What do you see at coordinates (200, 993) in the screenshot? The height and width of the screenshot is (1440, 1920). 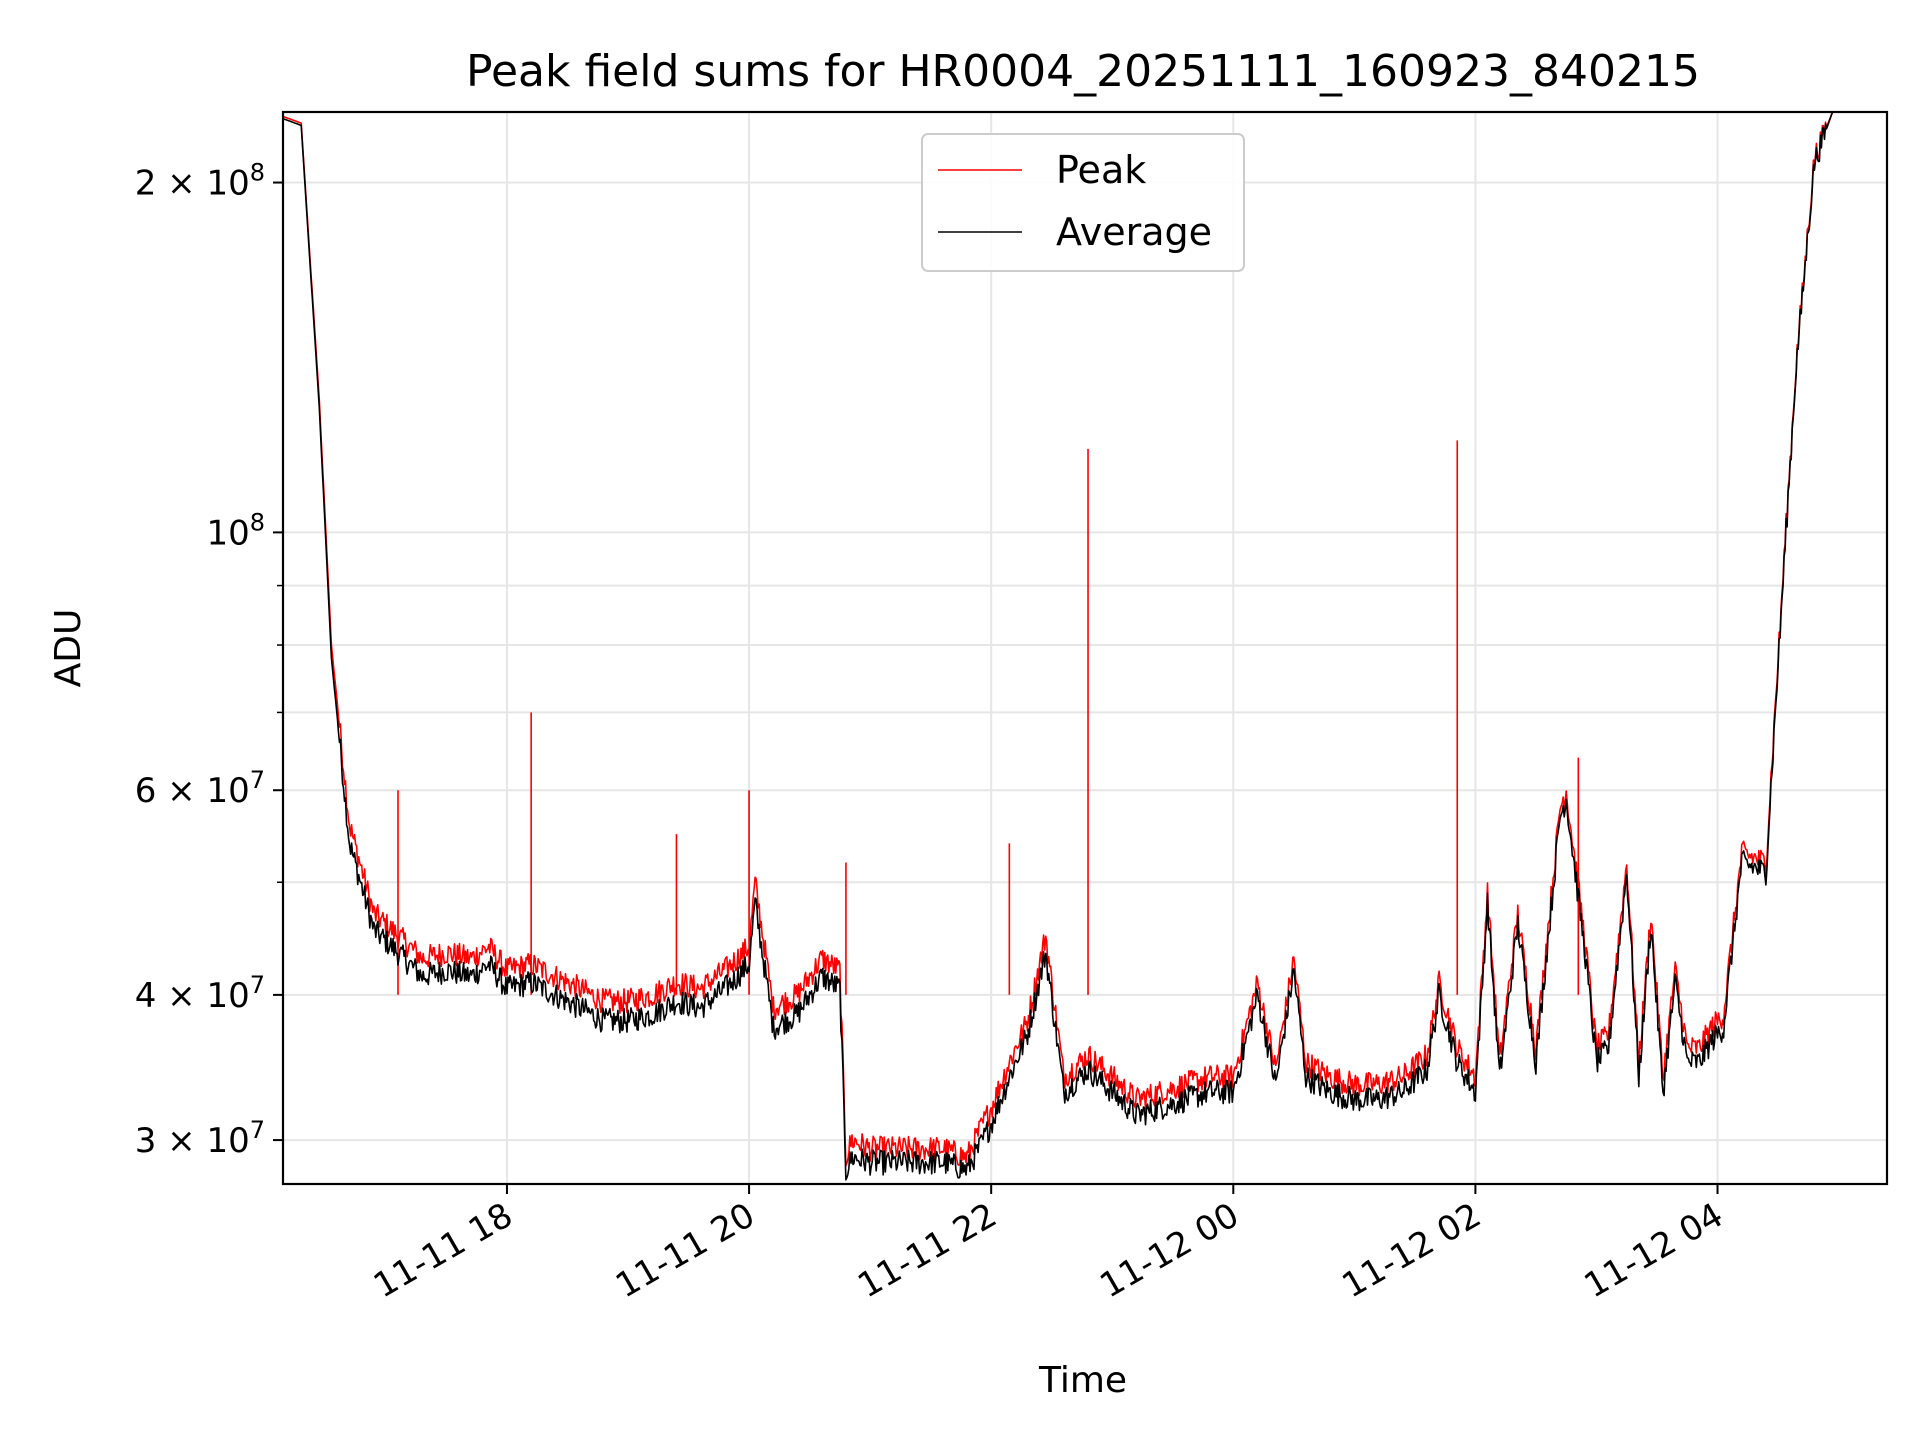 I see `y-tick-label-1: 4 × 107` at bounding box center [200, 993].